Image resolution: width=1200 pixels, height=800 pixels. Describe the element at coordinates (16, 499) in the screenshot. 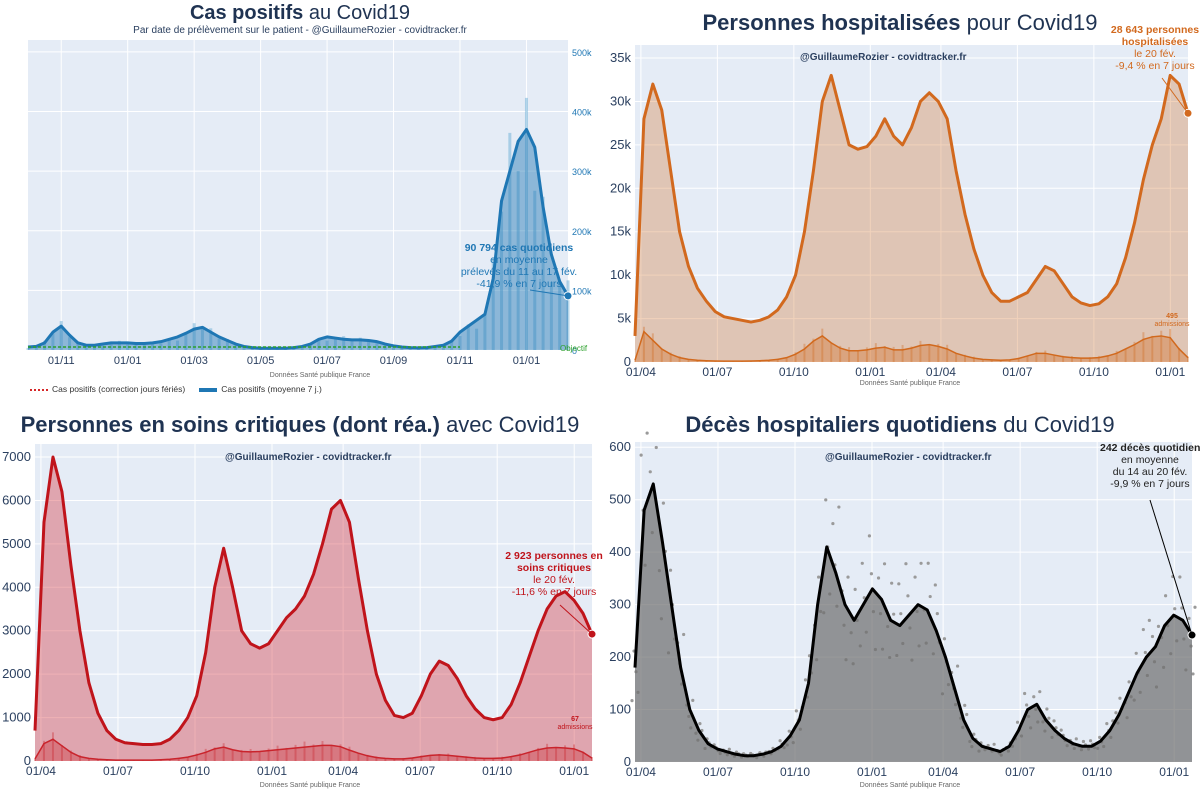

I see `y-tick-label: 6000` at that location.